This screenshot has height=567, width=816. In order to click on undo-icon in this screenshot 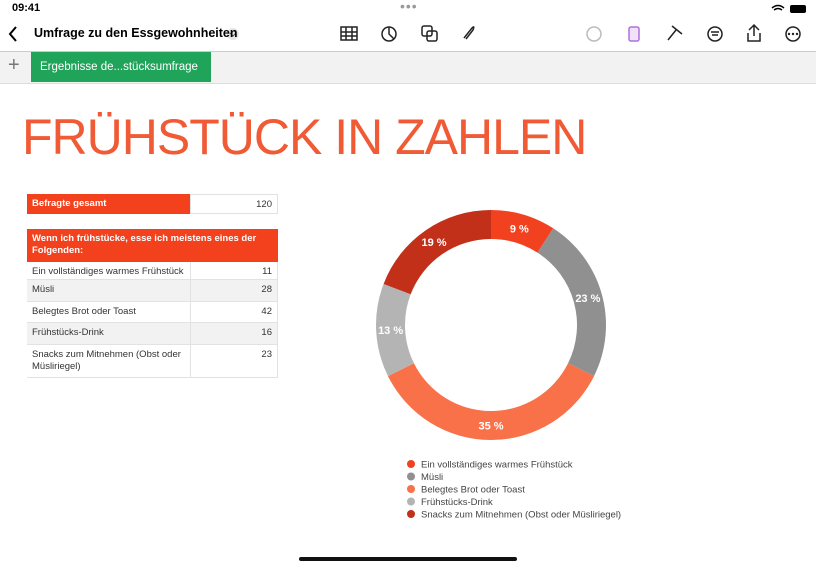, I will do `click(594, 34)`.